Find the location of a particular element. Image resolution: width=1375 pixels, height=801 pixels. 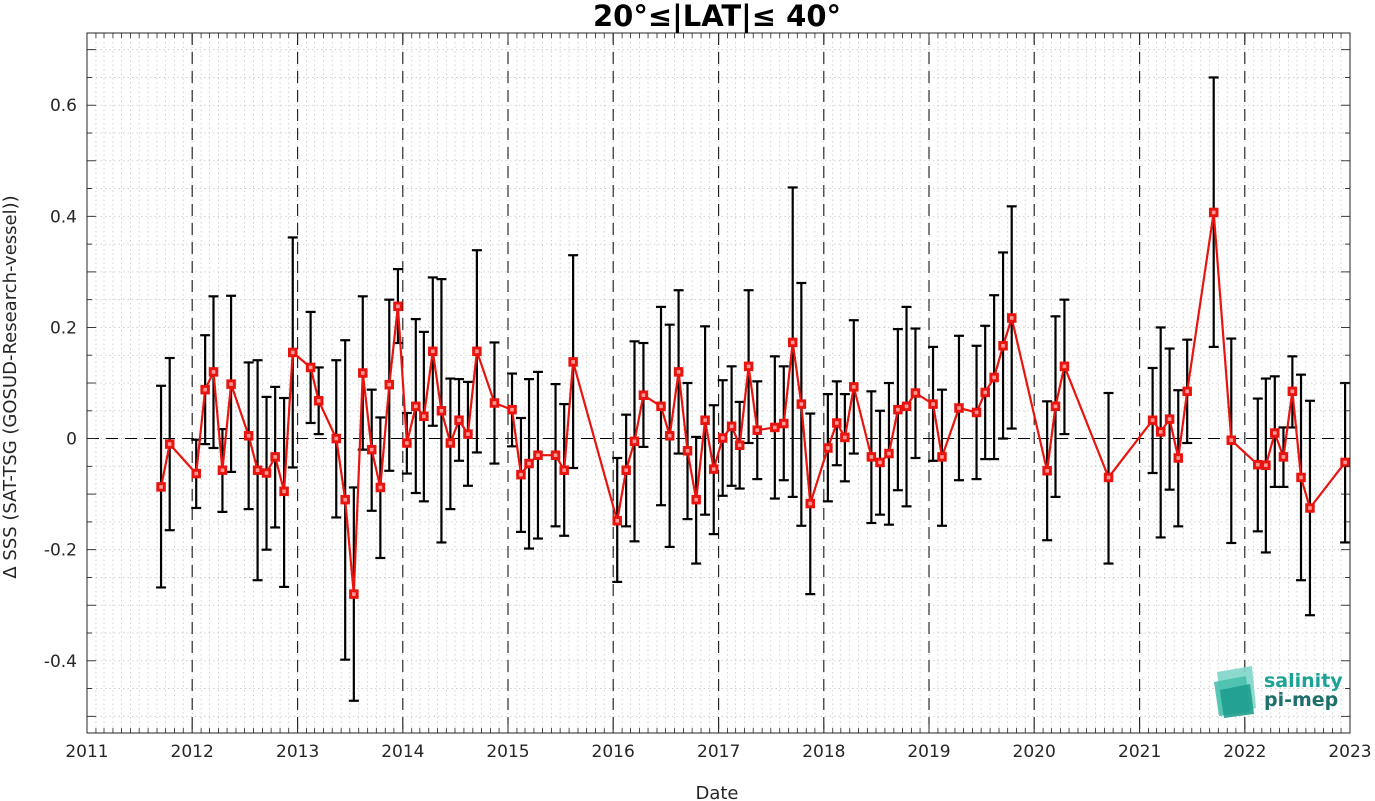

logo-line1: salinity is located at coordinates (1303, 681).